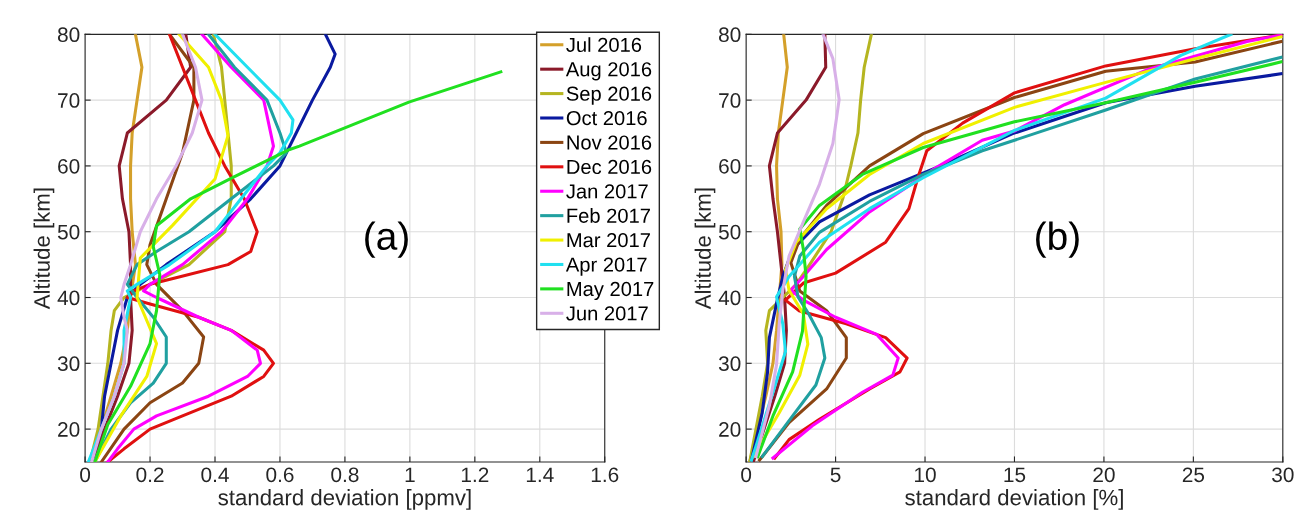 Image resolution: width=1309 pixels, height=528 pixels. Describe the element at coordinates (344, 499) in the screenshot. I see `x-axis-title: standard deviation [ppmv]` at that location.